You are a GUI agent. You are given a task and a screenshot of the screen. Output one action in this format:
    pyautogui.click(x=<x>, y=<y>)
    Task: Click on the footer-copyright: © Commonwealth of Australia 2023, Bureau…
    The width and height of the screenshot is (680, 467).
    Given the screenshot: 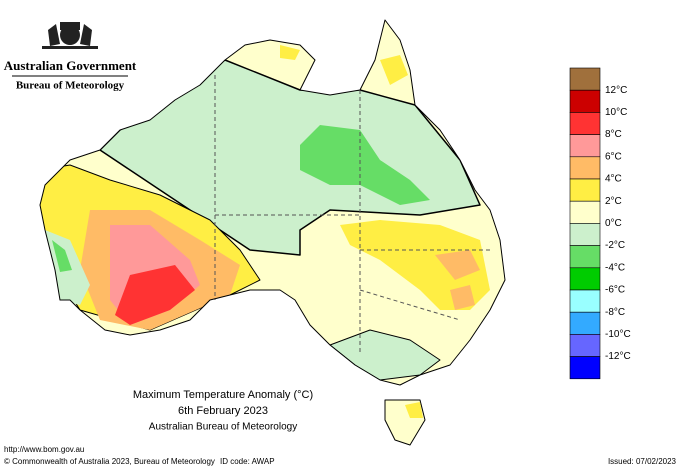 What is the action you would take?
    pyautogui.click(x=109, y=461)
    